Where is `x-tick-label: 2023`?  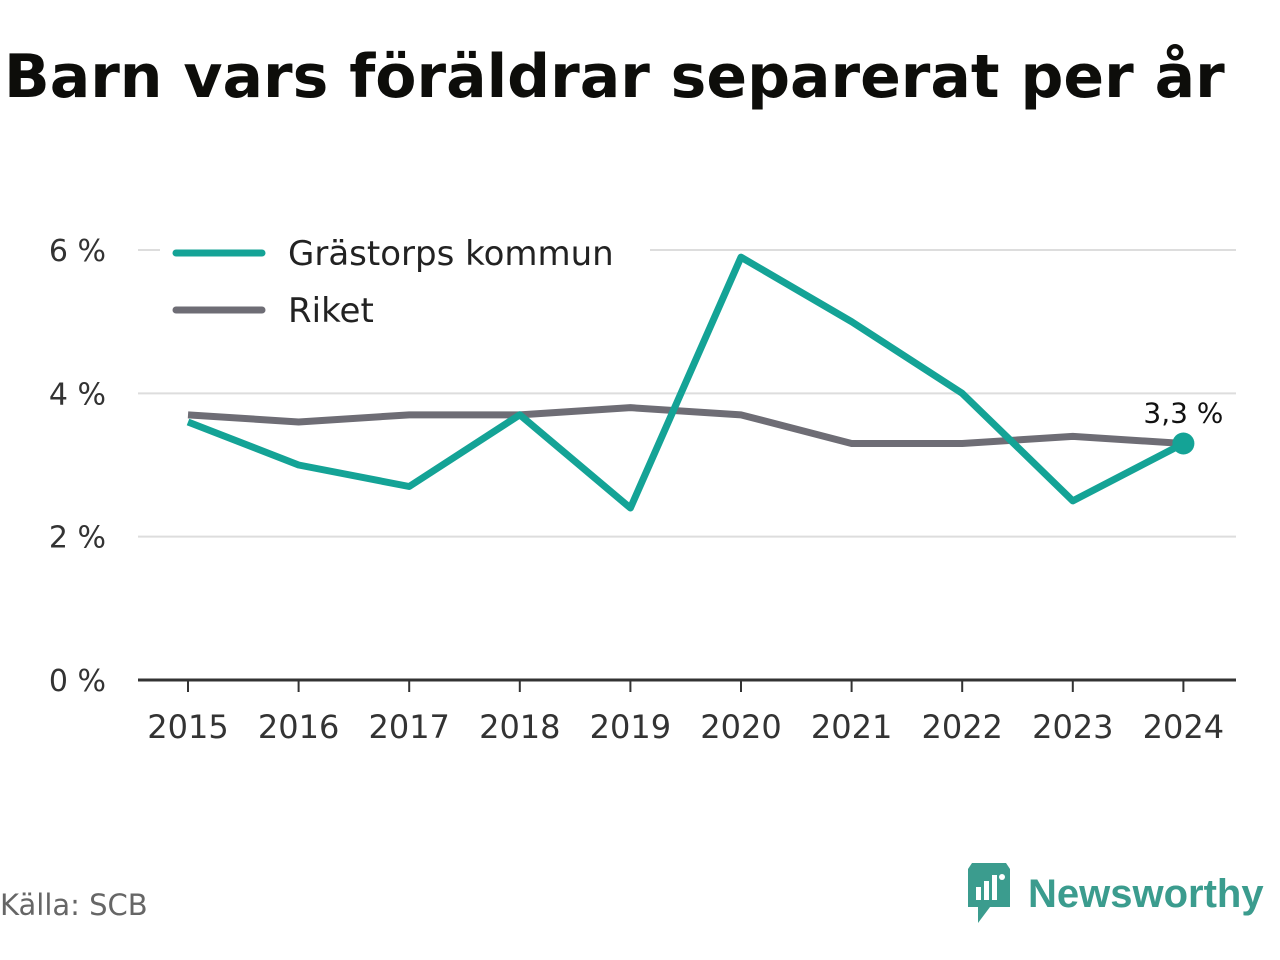
x-tick-label: 2023 is located at coordinates (1072, 727).